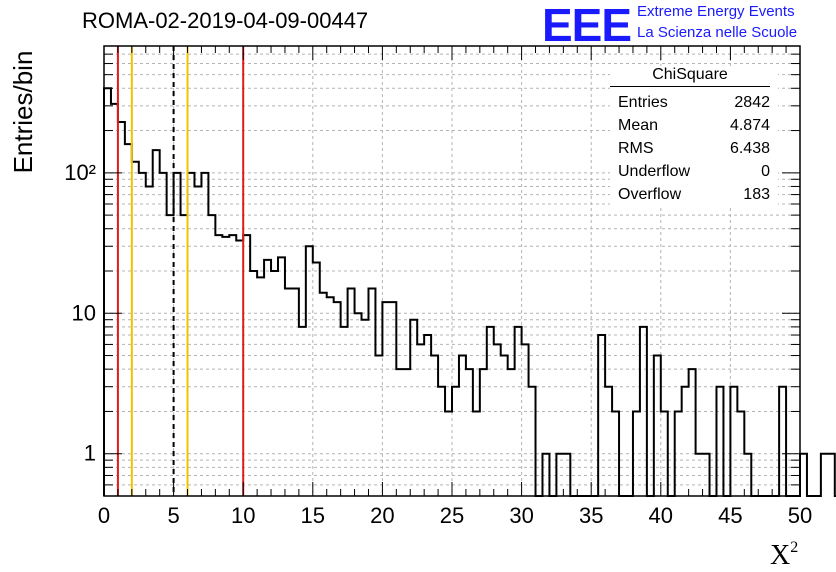 Image resolution: width=836 pixels, height=572 pixels. Describe the element at coordinates (650, 194) in the screenshot. I see `stats-label: Overflow` at that location.